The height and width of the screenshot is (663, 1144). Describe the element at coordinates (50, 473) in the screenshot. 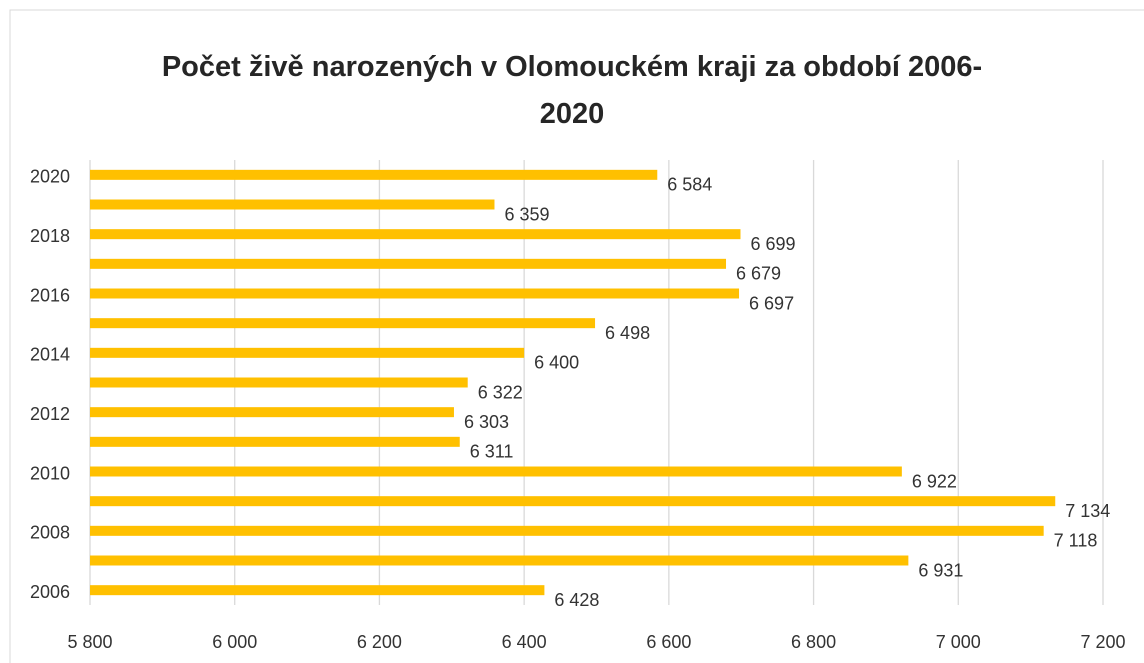

I see `y-tick-label: 2010` at that location.